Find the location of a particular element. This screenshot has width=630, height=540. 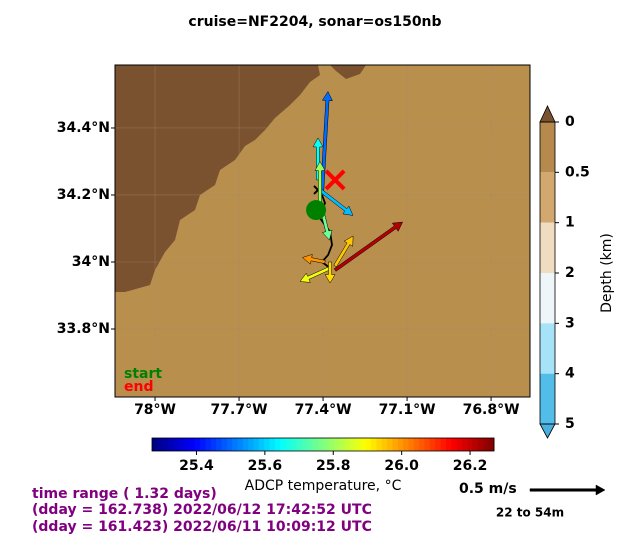

end-label: end is located at coordinates (138, 387).